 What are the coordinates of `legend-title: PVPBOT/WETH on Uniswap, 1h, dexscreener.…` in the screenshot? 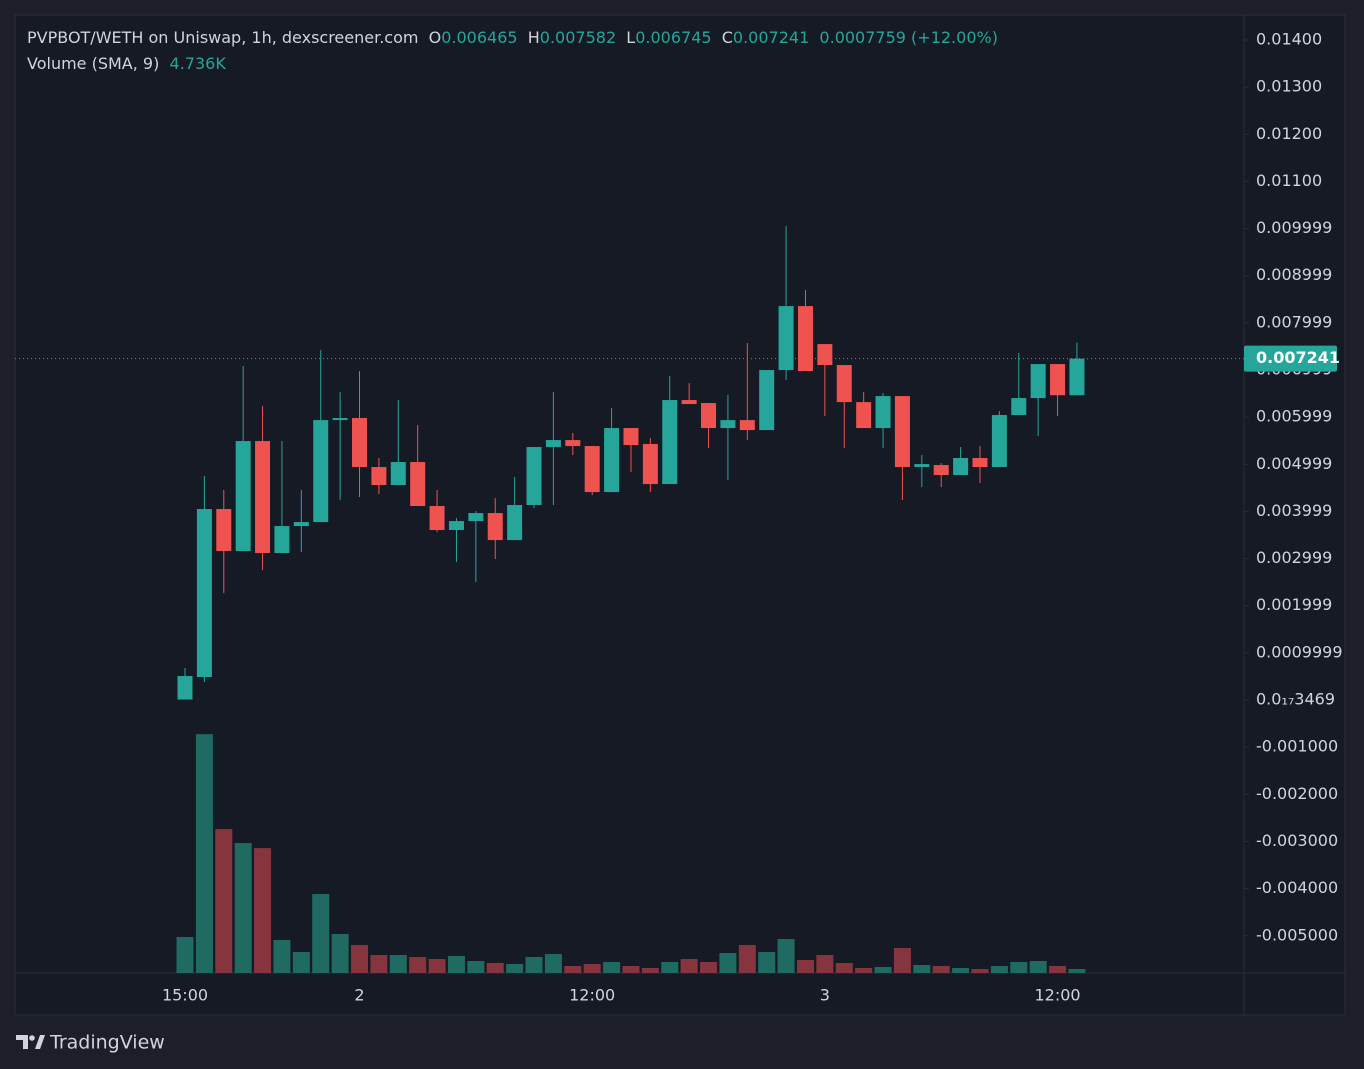 It's located at (223, 37).